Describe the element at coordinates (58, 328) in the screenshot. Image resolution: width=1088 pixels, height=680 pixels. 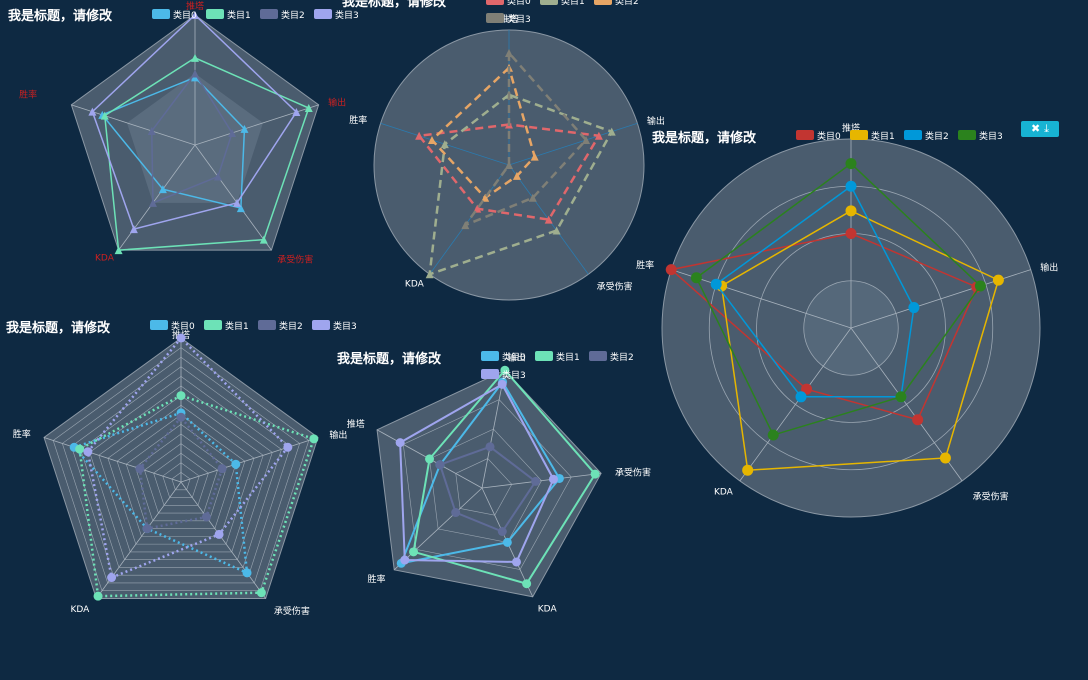
I see `chart-title: 我是标题，请修改` at that location.